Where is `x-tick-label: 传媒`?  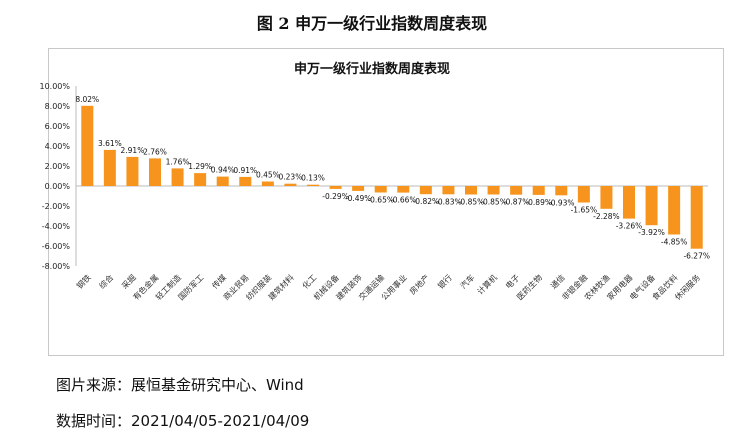 x-tick-label: 传媒 is located at coordinates (219, 281).